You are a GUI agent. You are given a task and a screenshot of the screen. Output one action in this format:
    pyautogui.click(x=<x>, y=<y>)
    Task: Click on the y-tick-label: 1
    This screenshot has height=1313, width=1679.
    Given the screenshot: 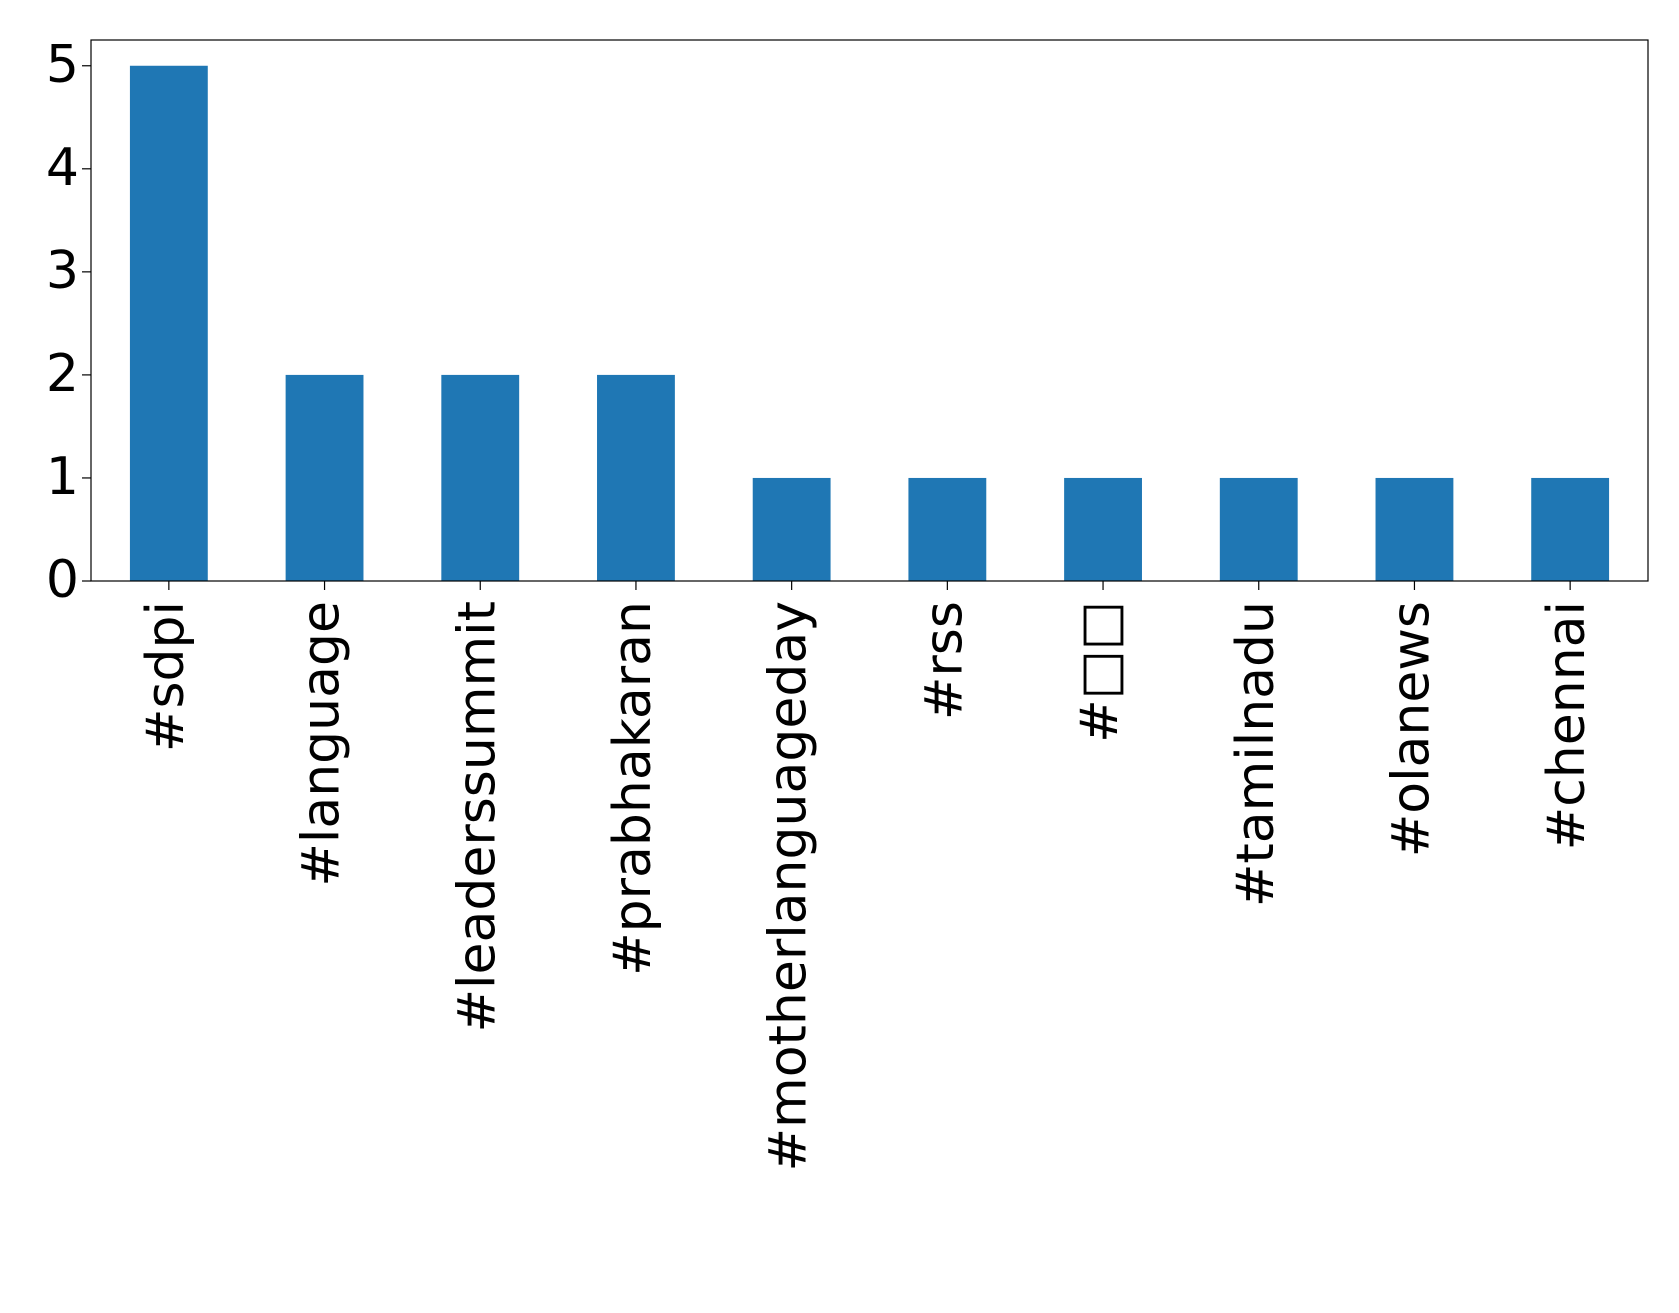 What is the action you would take?
    pyautogui.click(x=62, y=477)
    